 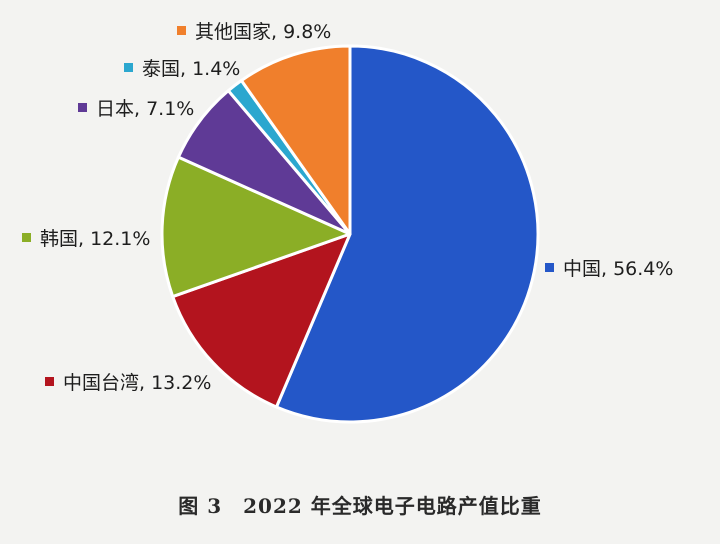 I want to click on slice-label: 日本, 7.1%, so click(x=145, y=109).